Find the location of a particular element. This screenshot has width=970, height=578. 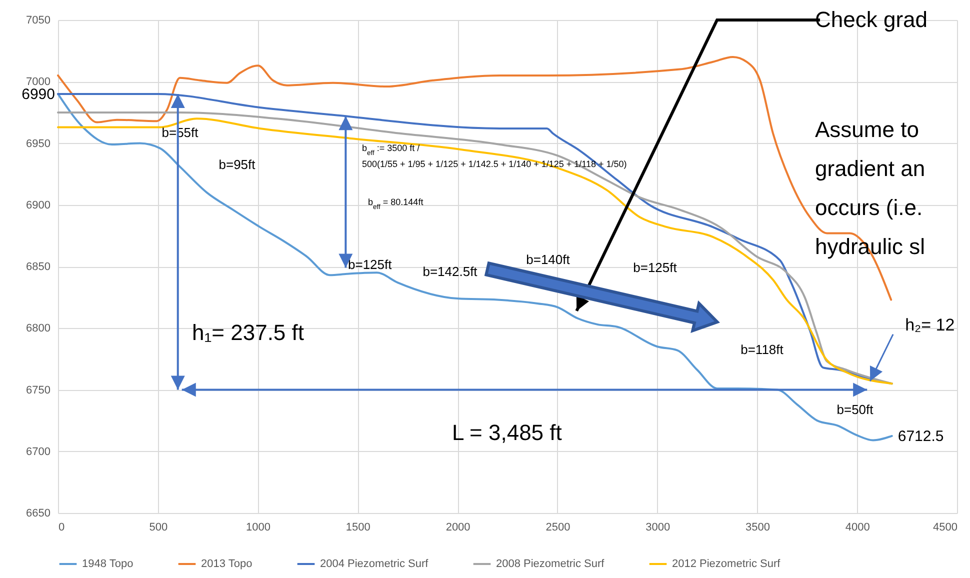

legend-label: 2004 Piezometric Surf is located at coordinates (375, 564).